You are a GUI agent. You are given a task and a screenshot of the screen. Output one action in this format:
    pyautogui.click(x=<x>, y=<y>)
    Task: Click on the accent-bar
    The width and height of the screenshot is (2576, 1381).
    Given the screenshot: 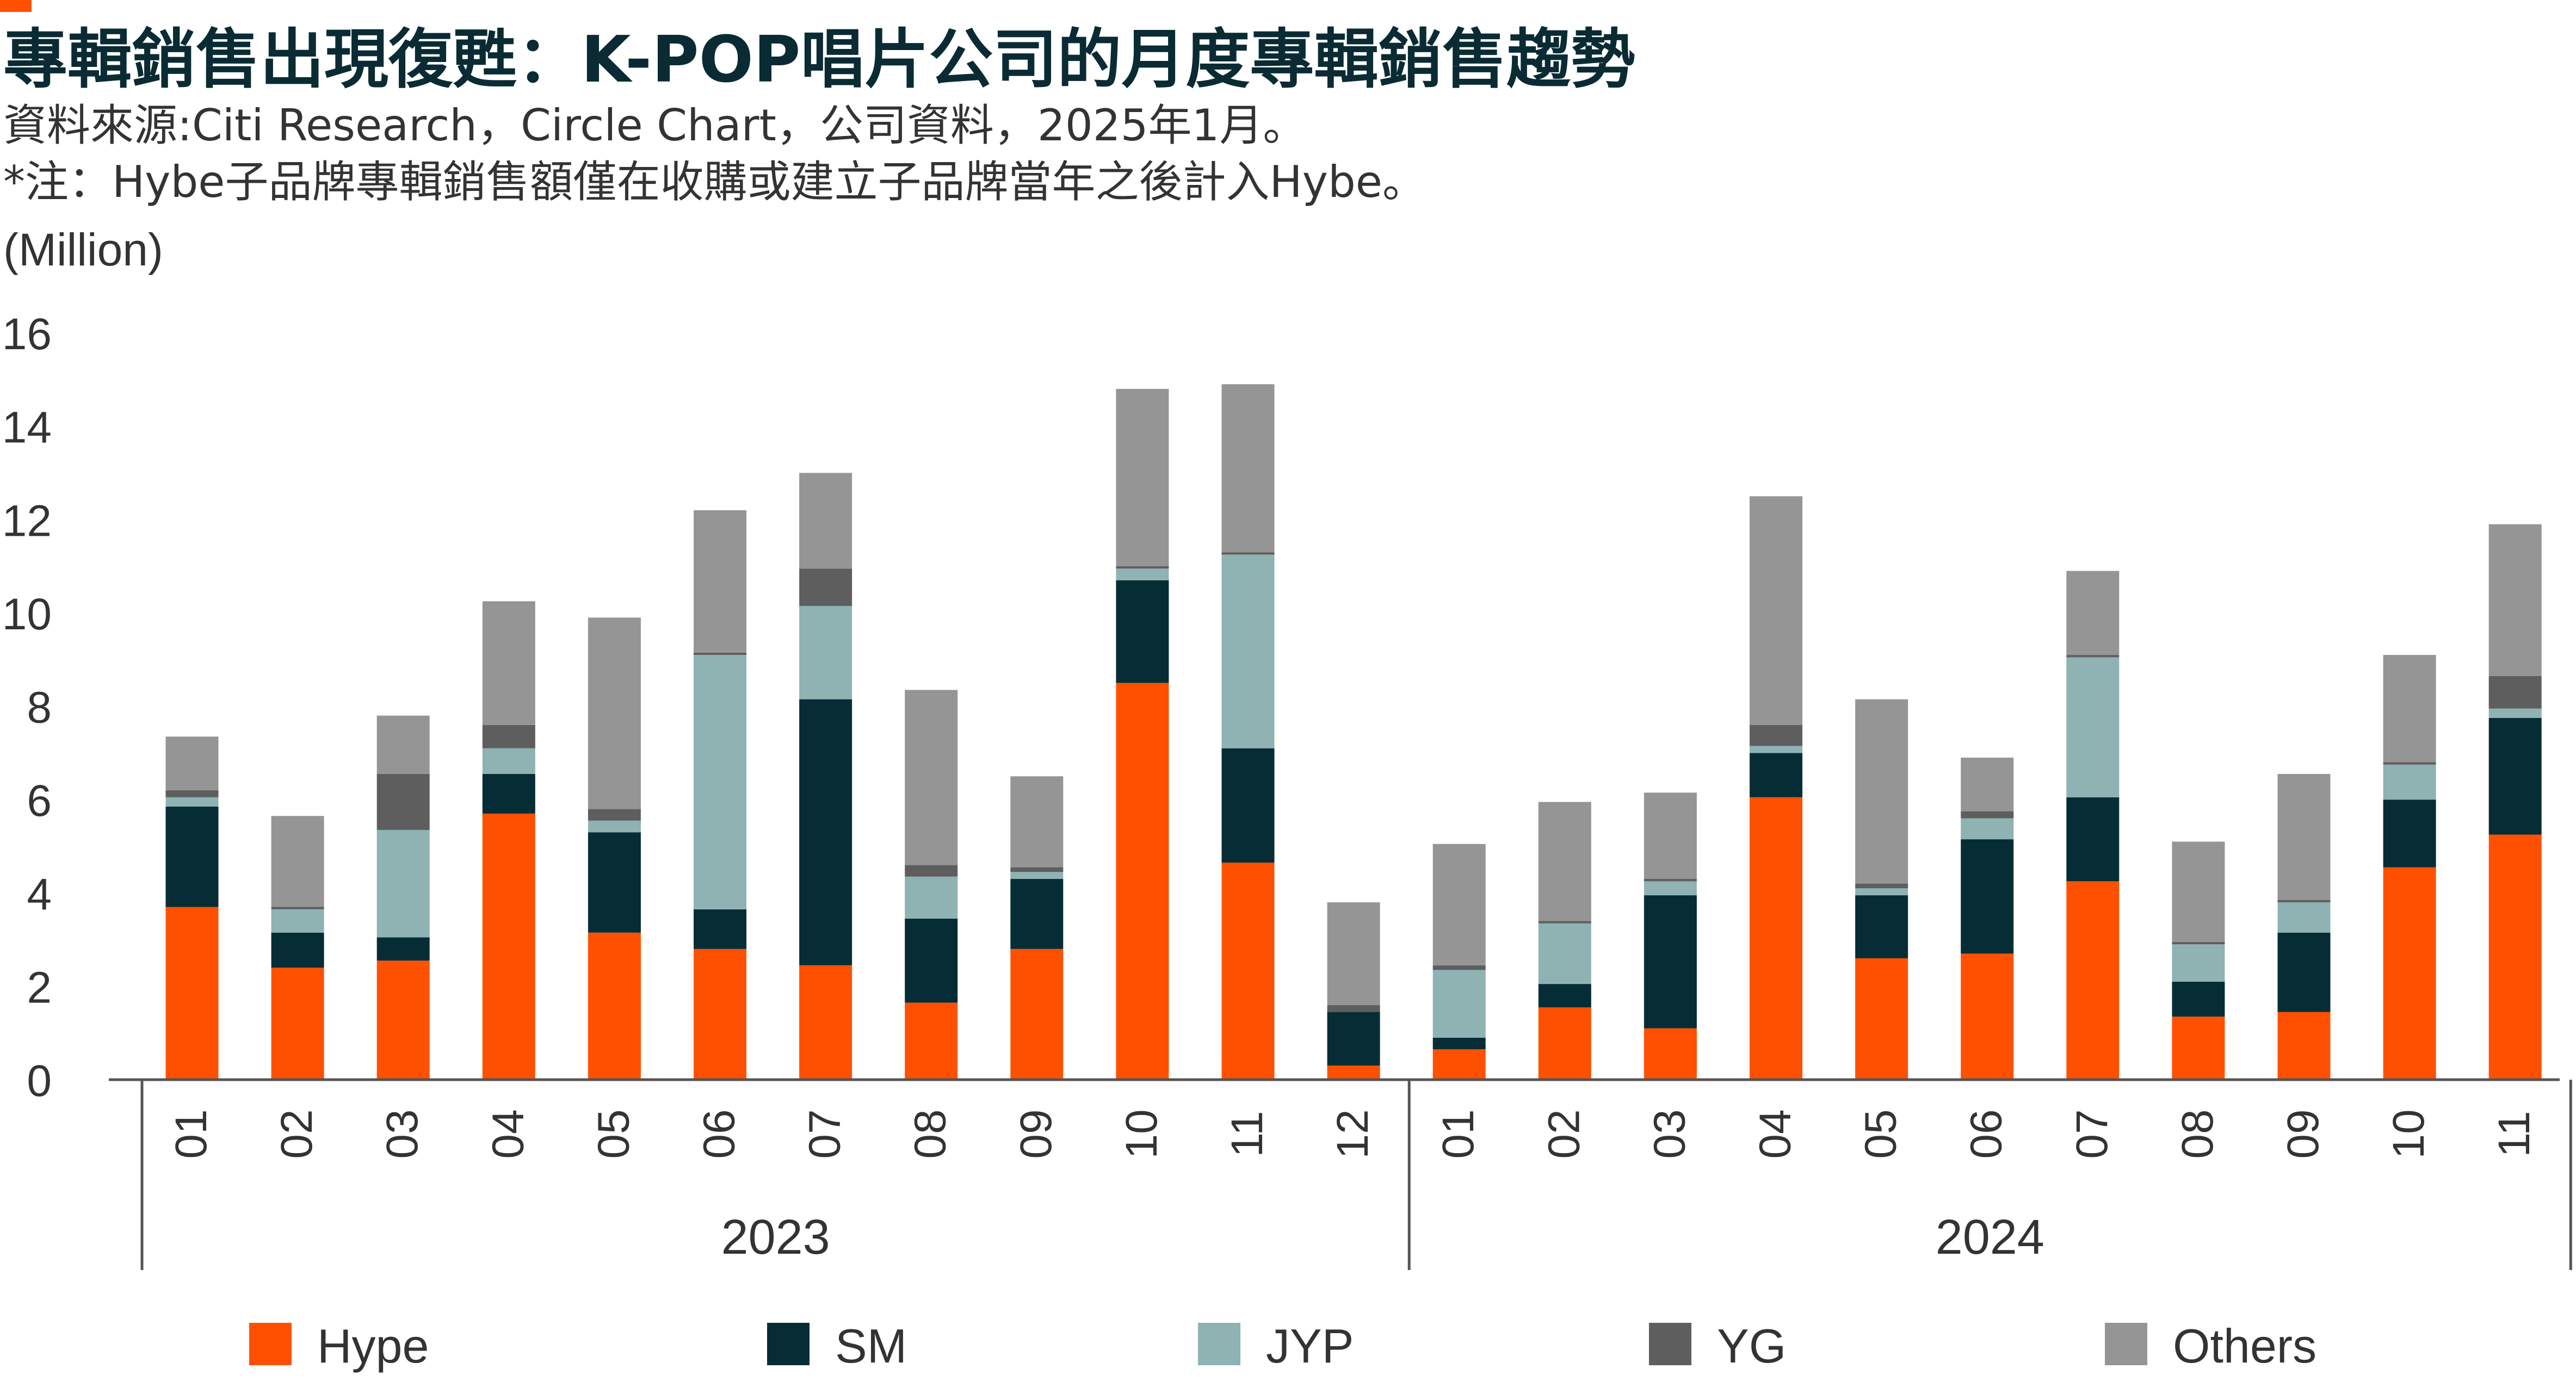 What is the action you would take?
    pyautogui.click(x=16, y=6)
    